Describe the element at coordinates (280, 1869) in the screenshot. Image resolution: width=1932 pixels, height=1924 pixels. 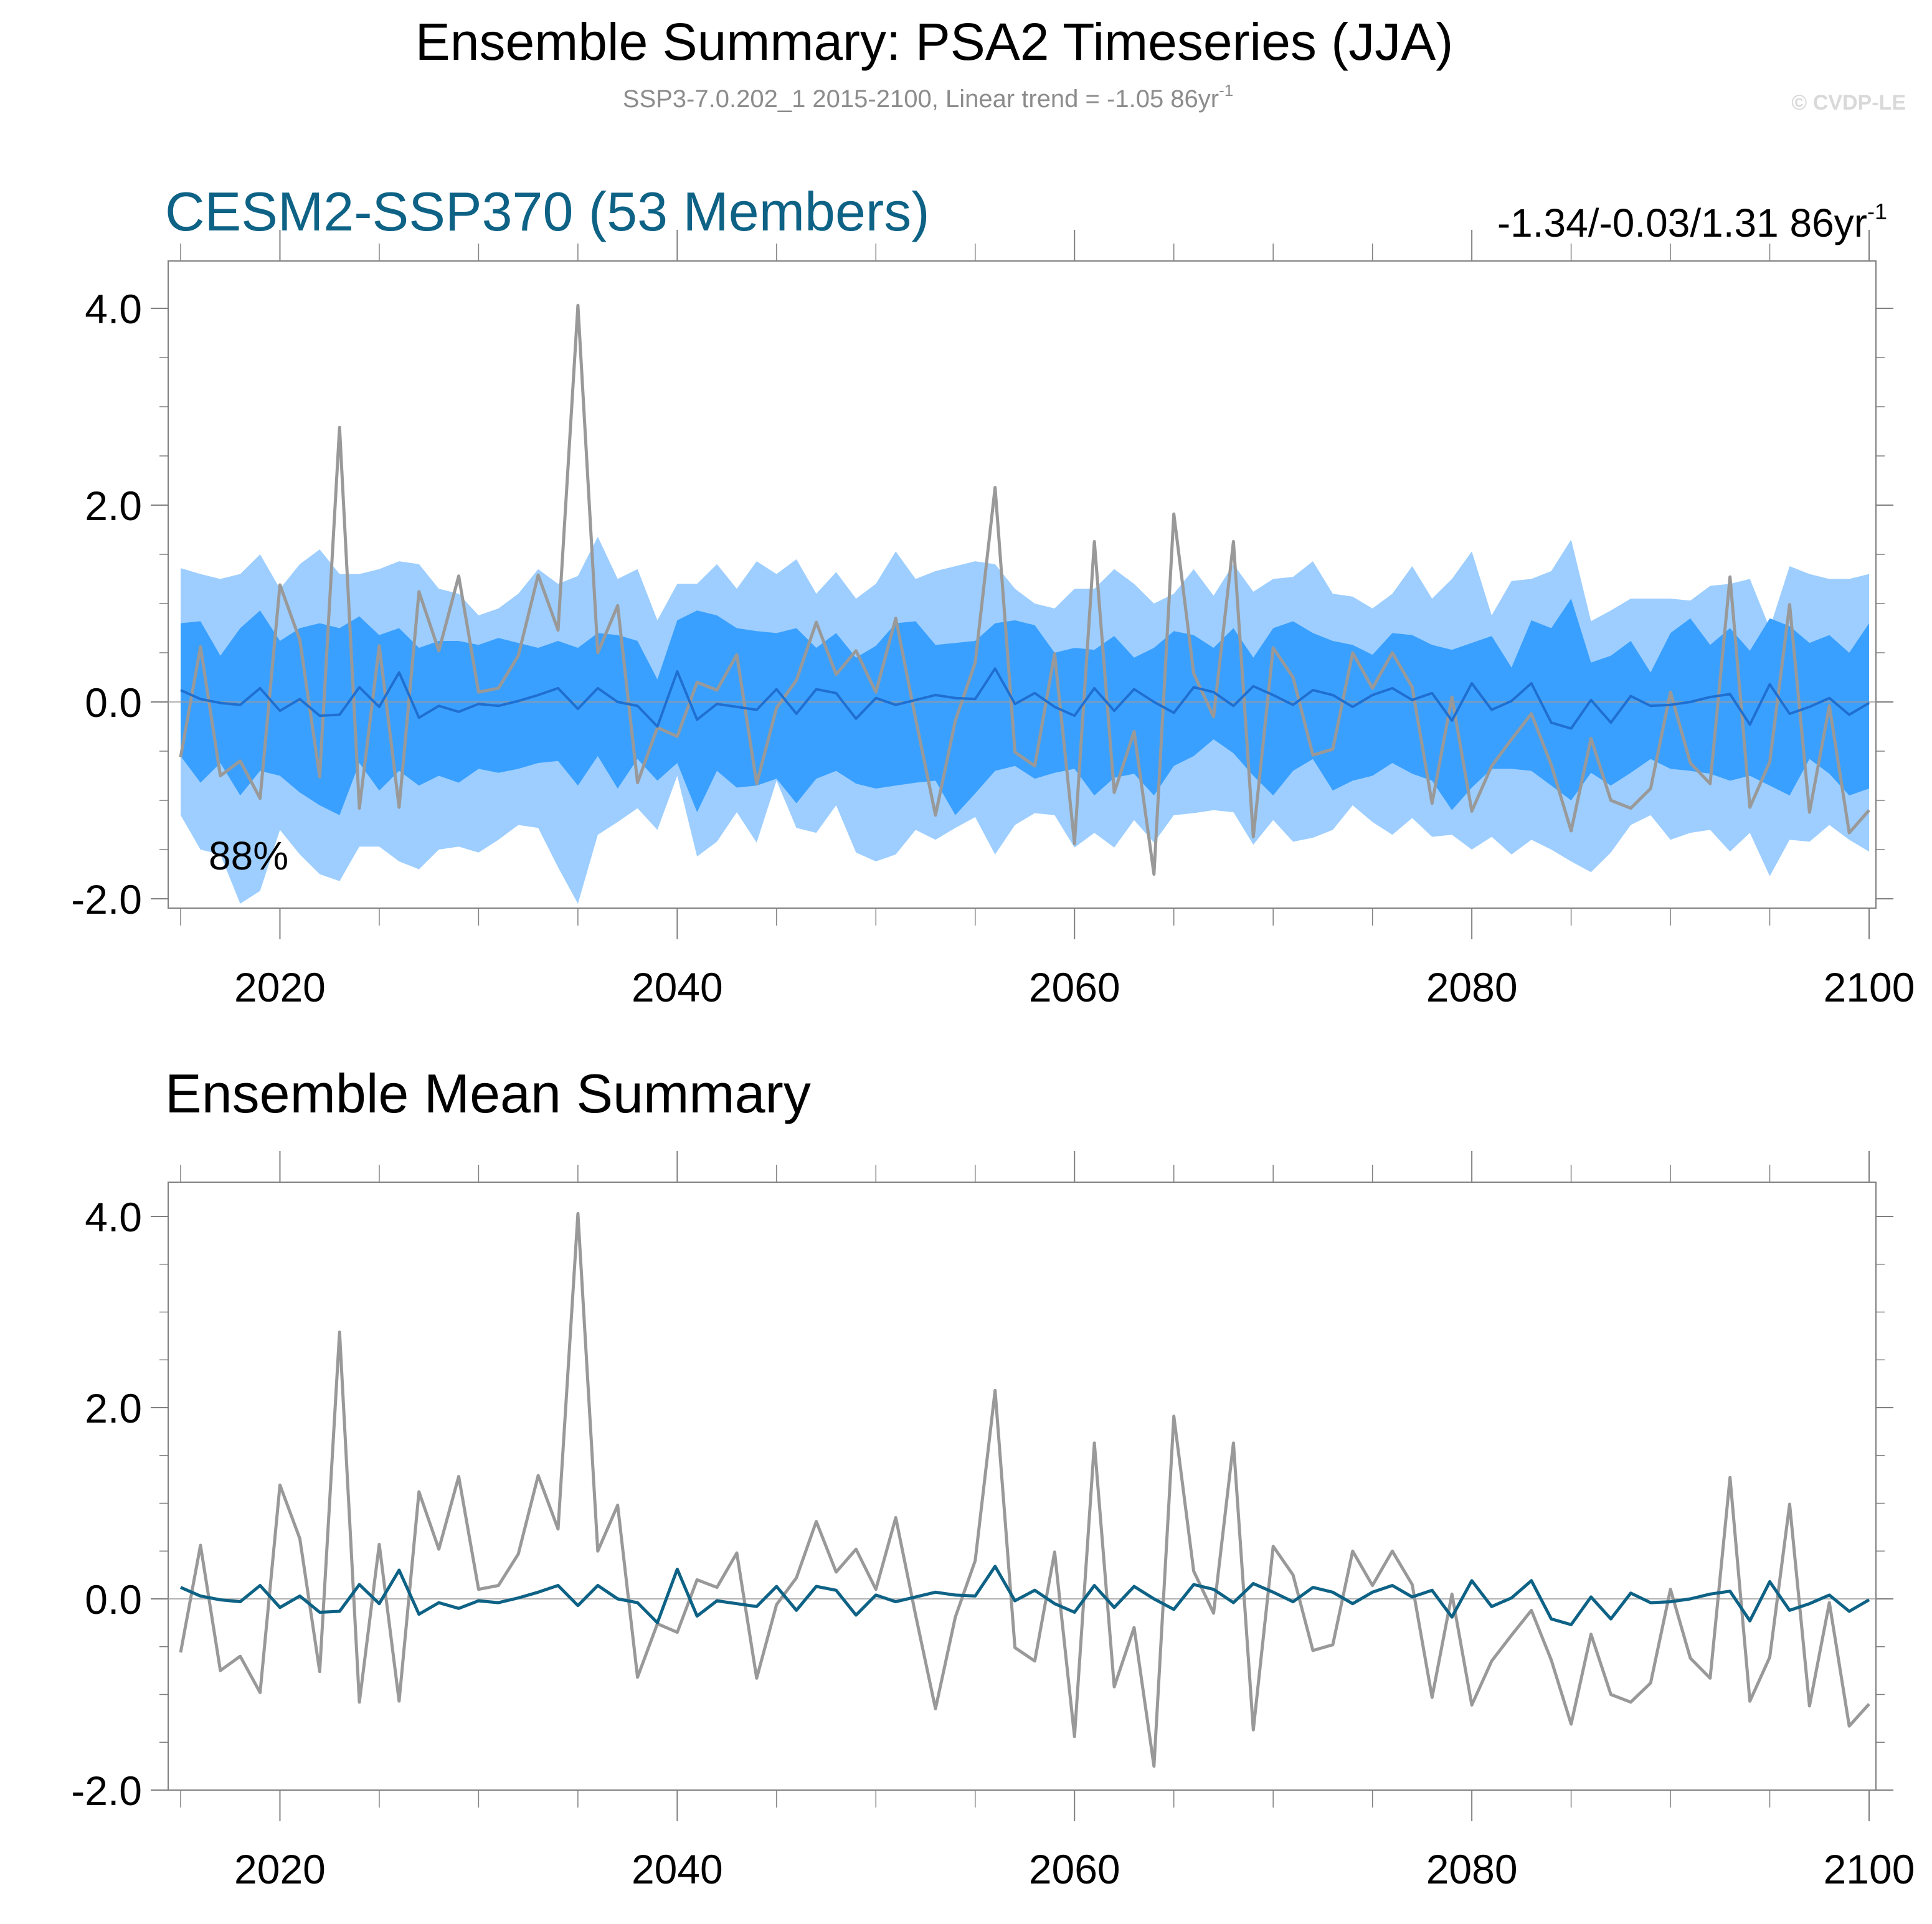
I see `bottom-xtick-label: 2020` at that location.